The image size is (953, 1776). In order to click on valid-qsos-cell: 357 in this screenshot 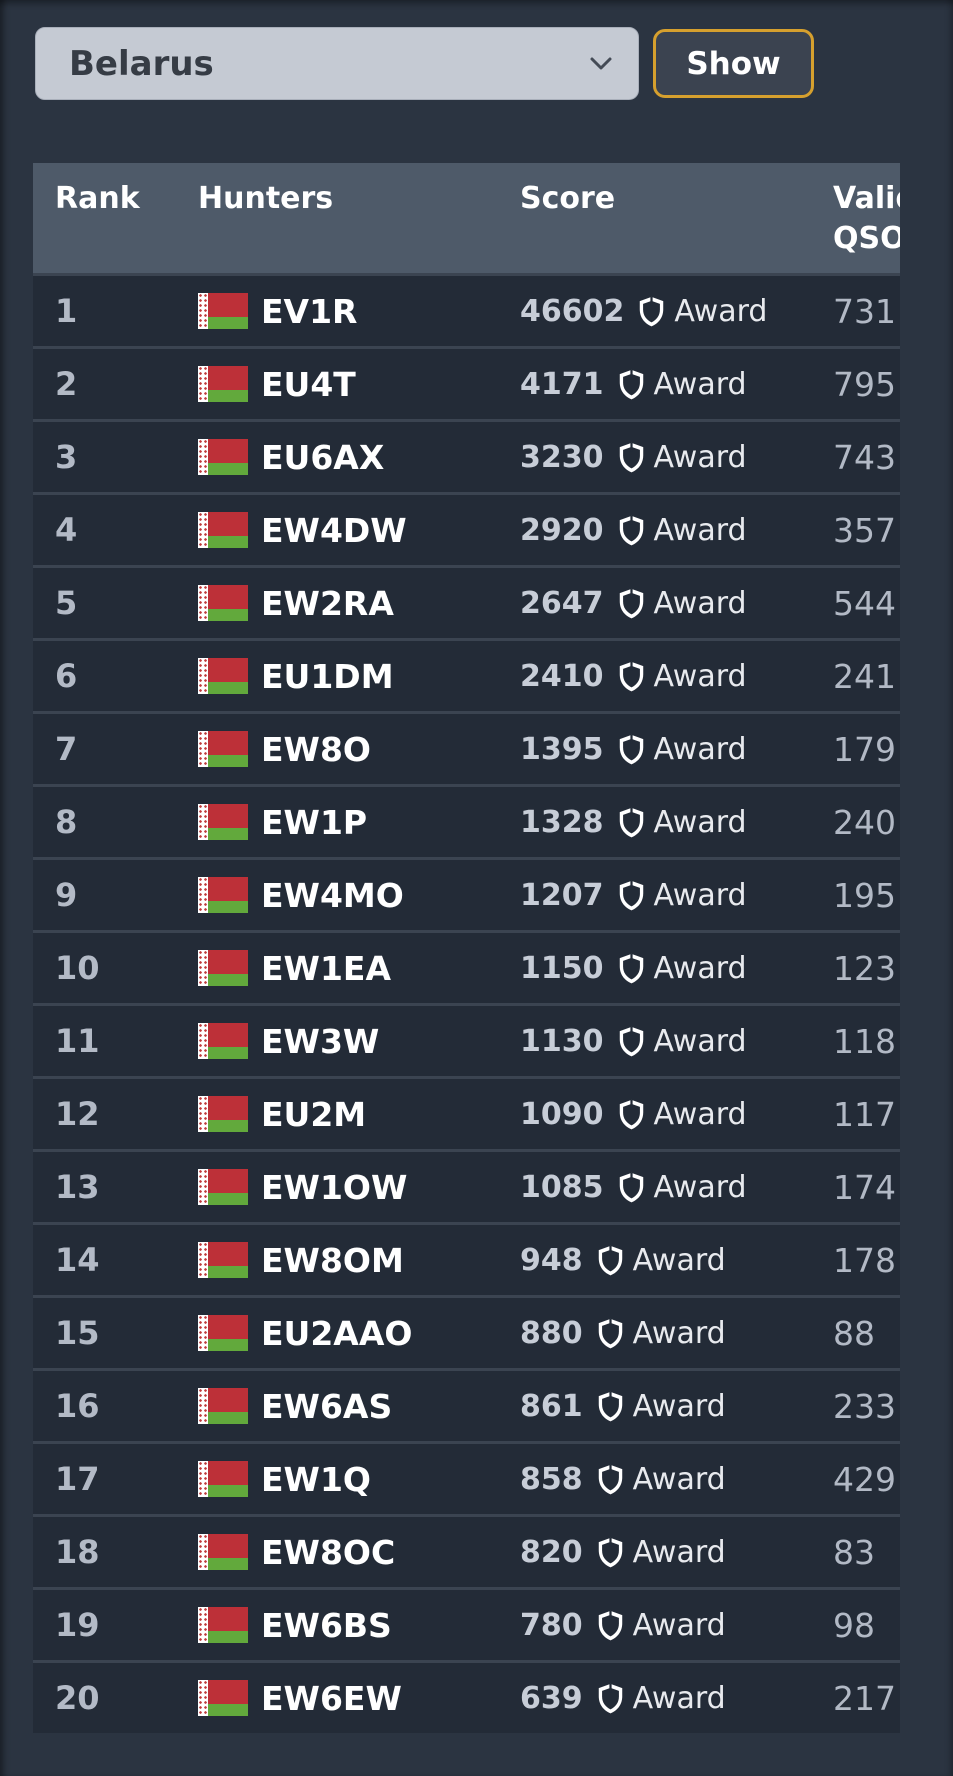, I will do `click(864, 530)`.